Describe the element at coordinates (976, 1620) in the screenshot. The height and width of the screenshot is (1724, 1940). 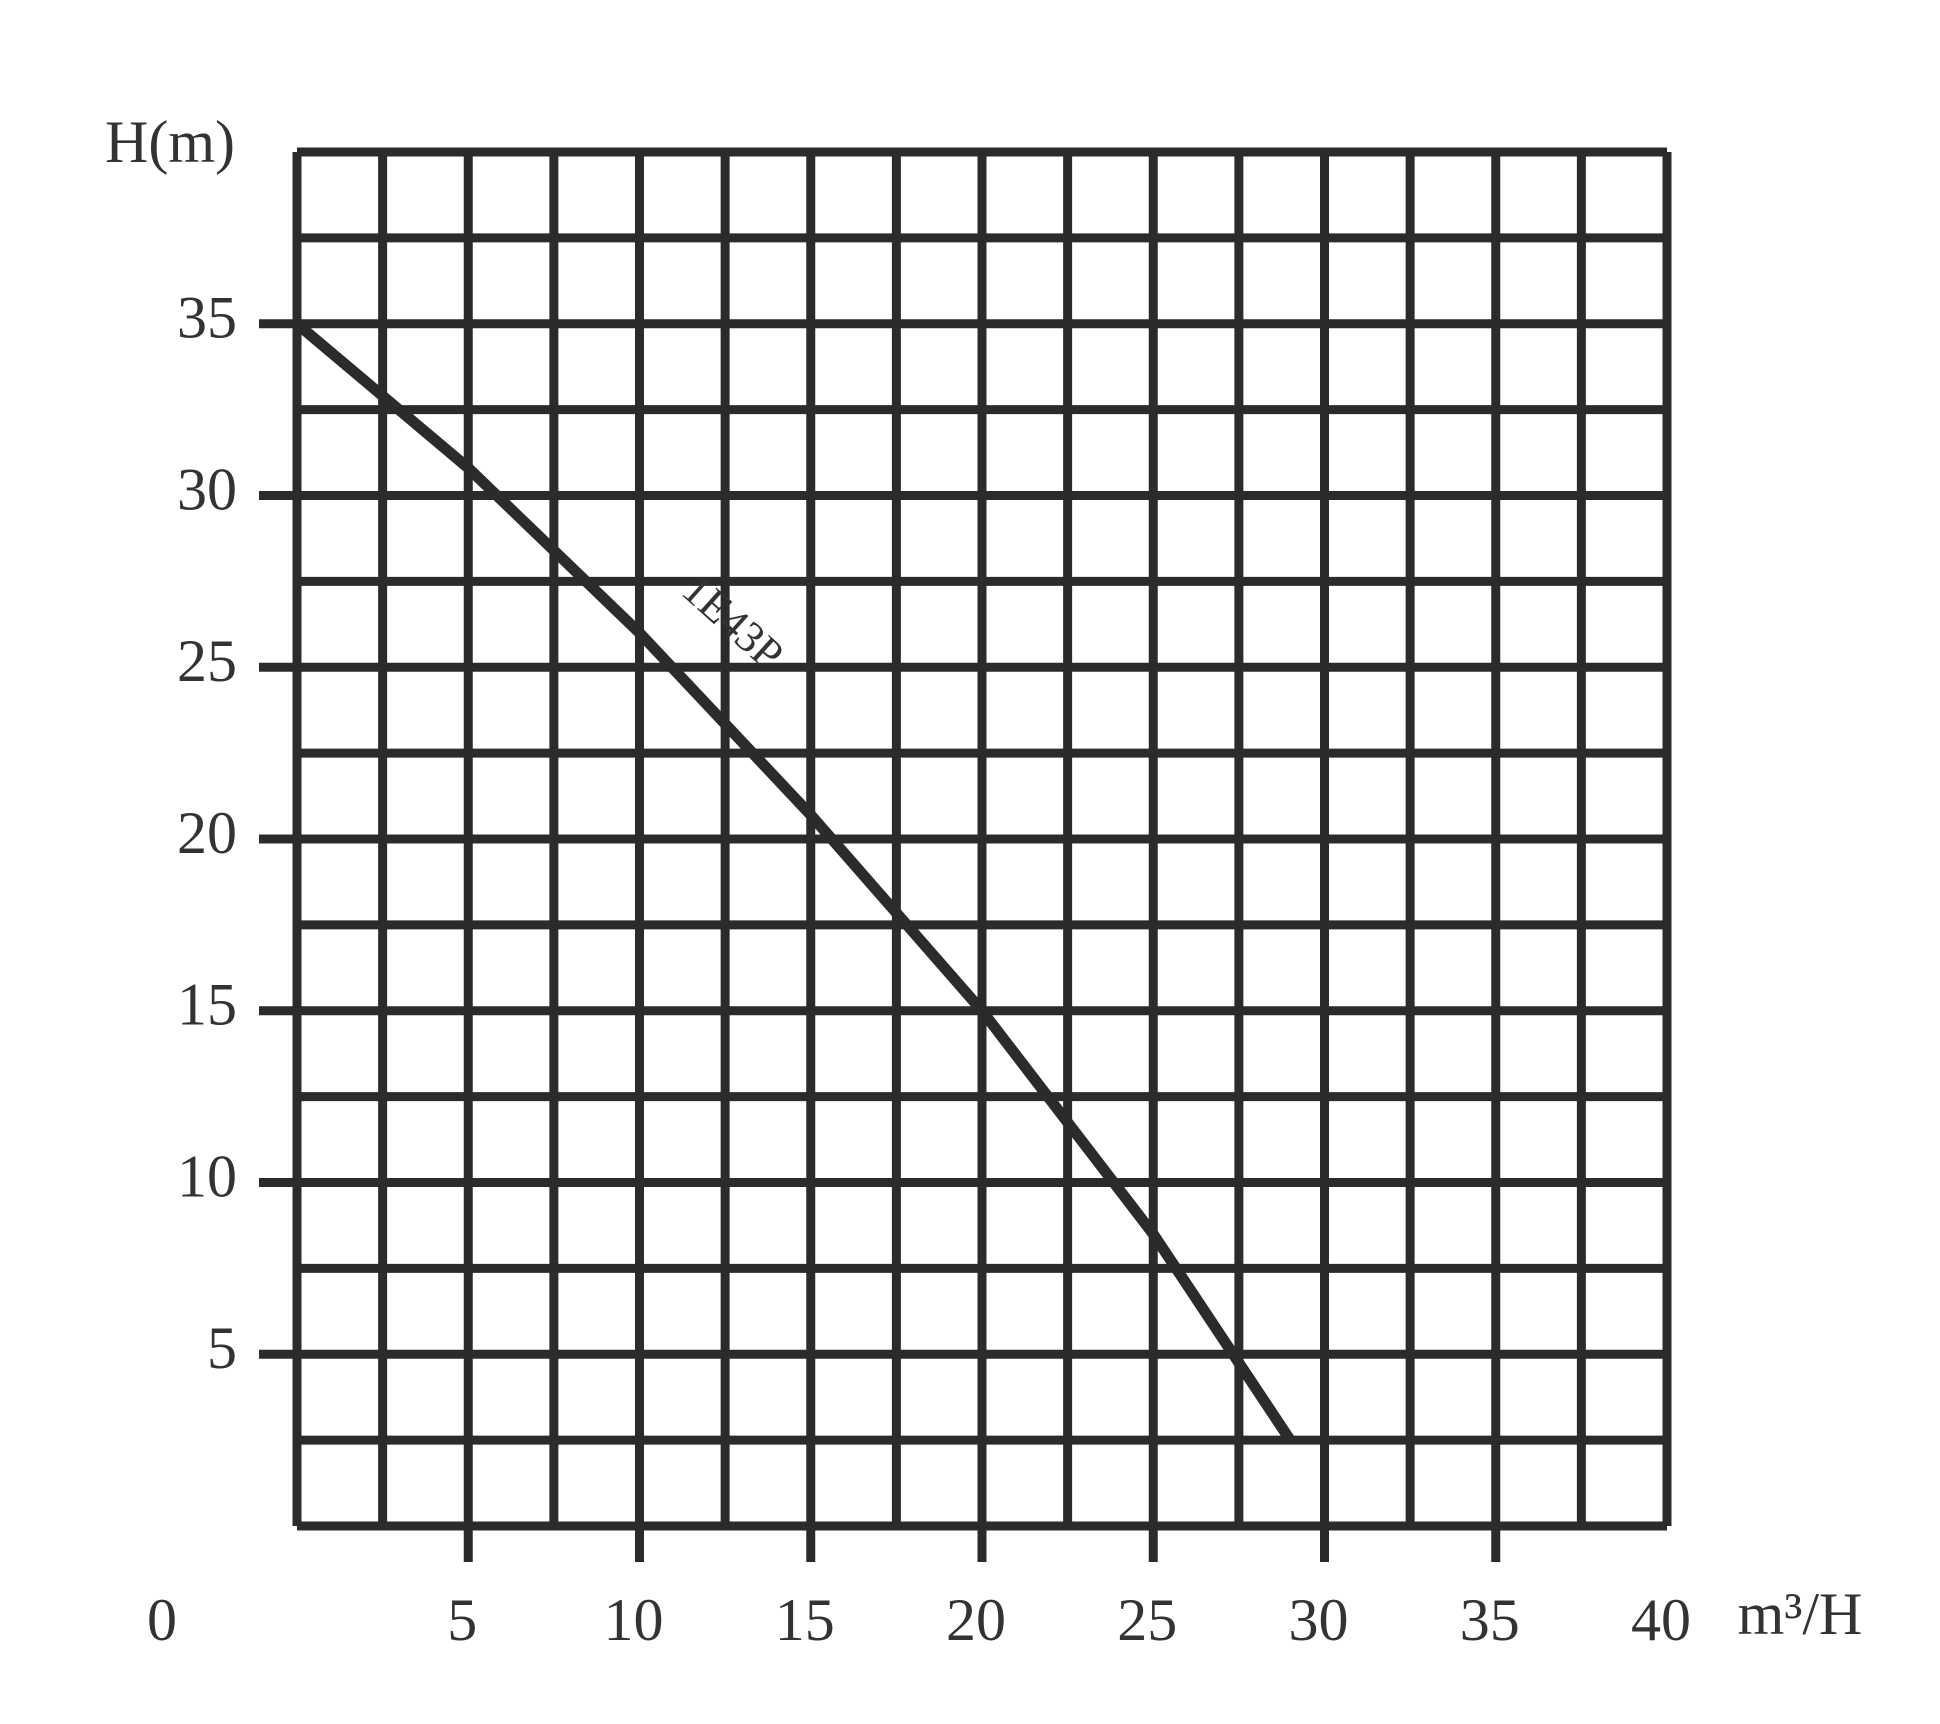
I see `x-tick-label: 20` at that location.